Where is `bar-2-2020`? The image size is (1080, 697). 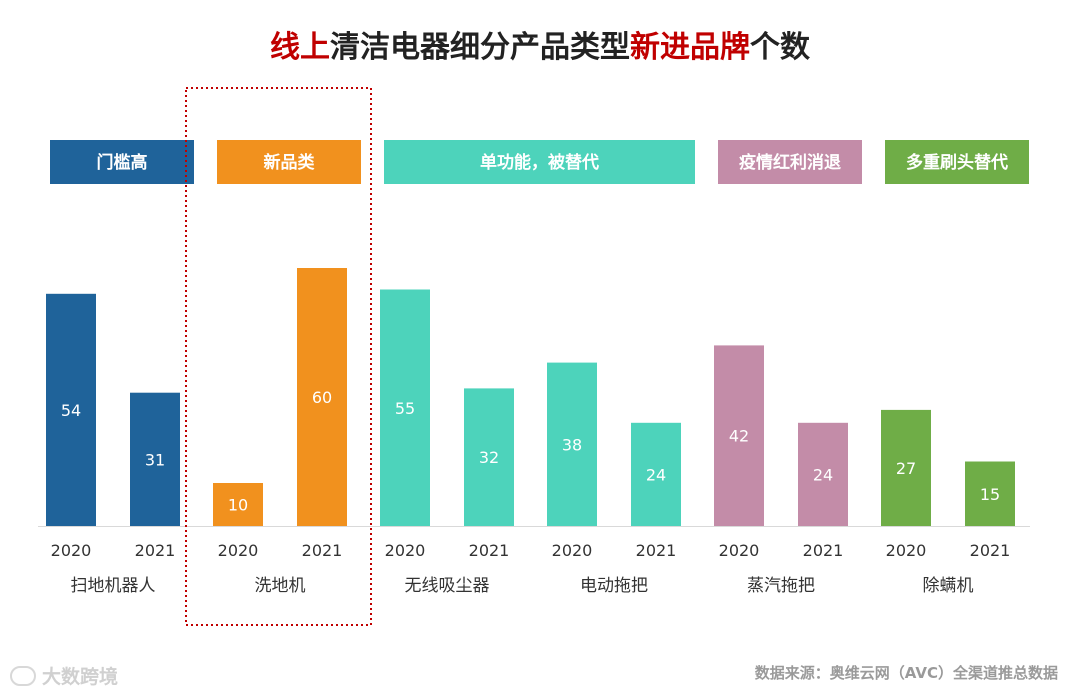
bar-2-2020 is located at coordinates (405, 407).